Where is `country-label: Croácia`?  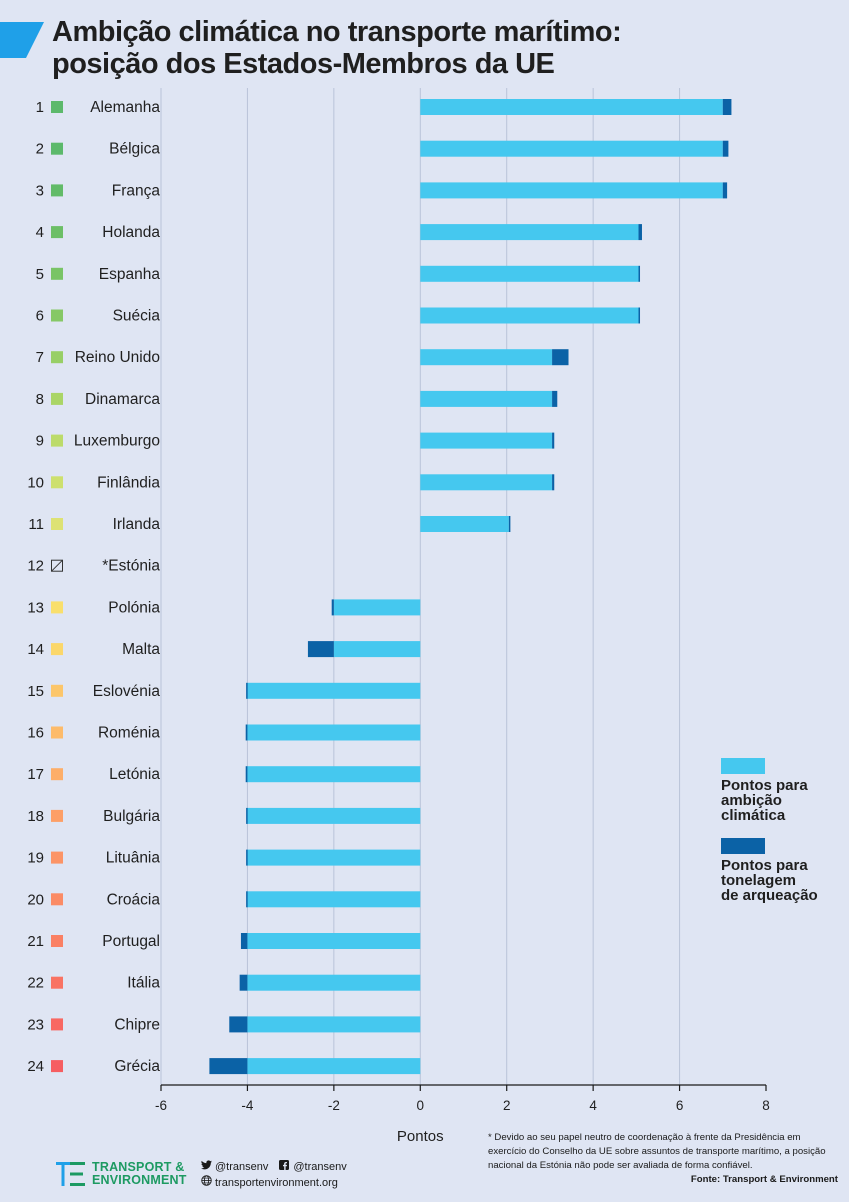 country-label: Croácia is located at coordinates (134, 899).